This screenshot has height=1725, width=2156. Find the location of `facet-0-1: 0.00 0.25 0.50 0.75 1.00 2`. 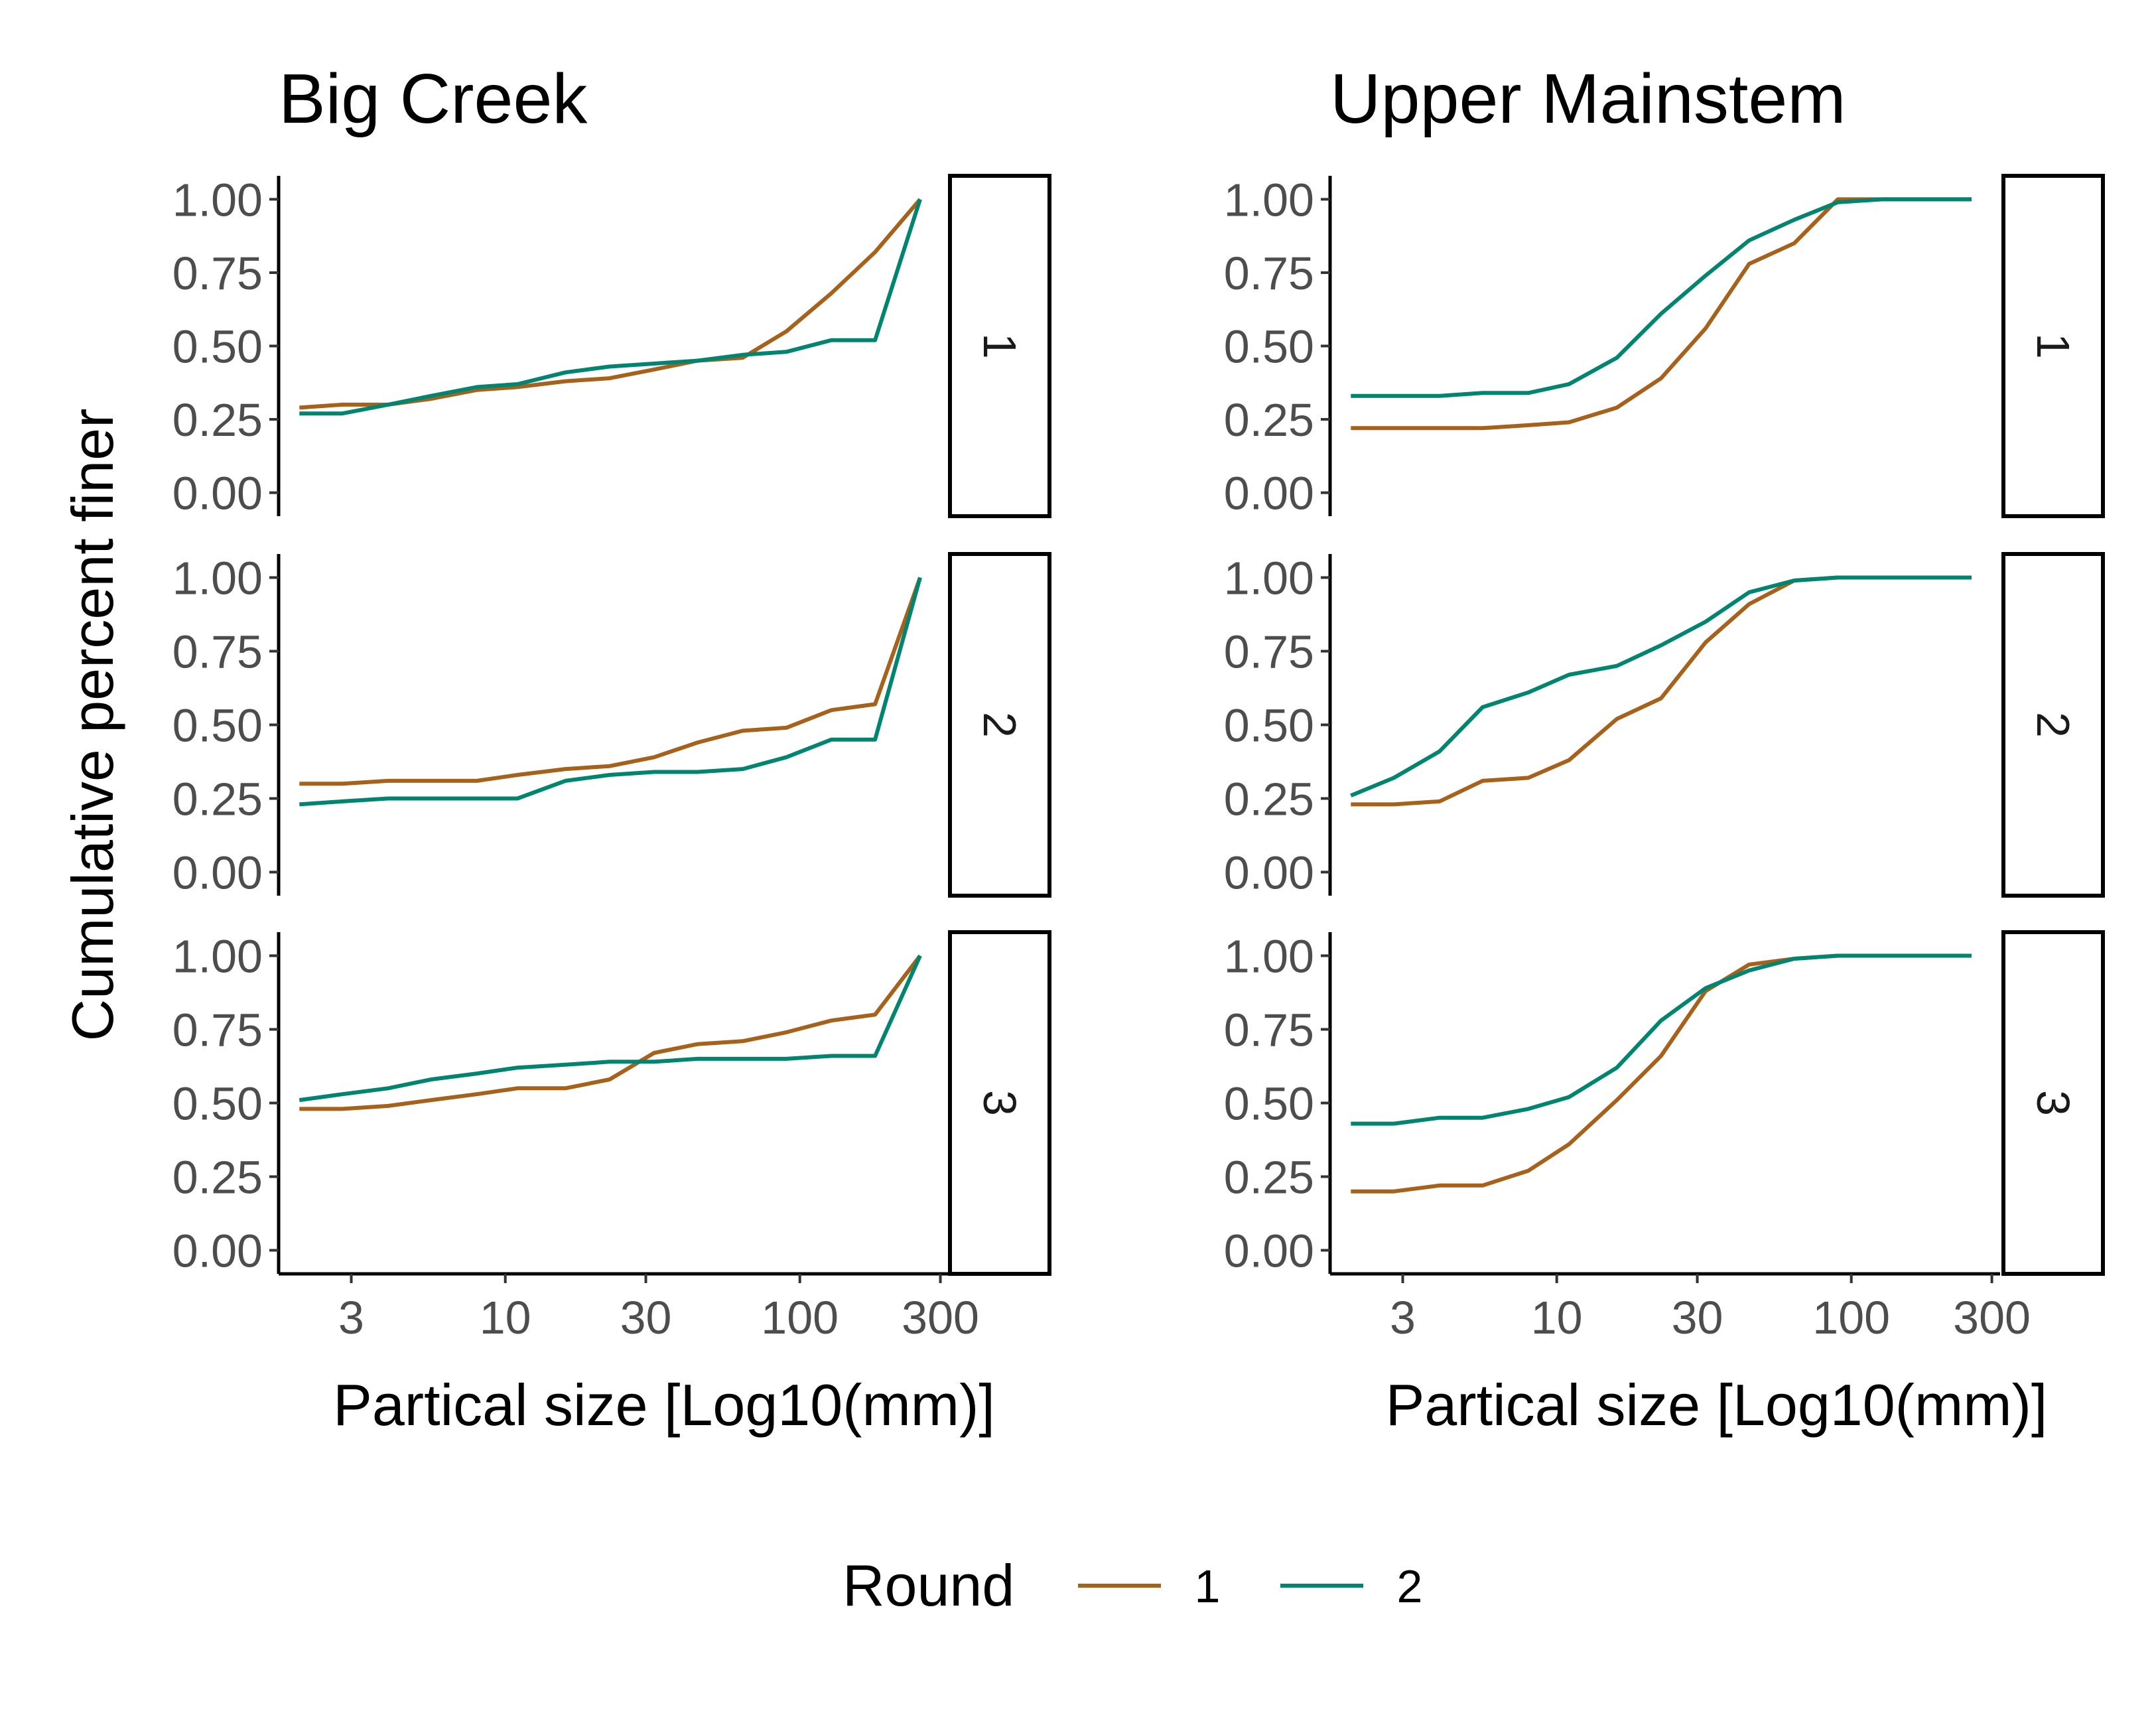

facet-0-1: 0.00 0.25 0.50 0.75 1.00 2 is located at coordinates (611, 725).